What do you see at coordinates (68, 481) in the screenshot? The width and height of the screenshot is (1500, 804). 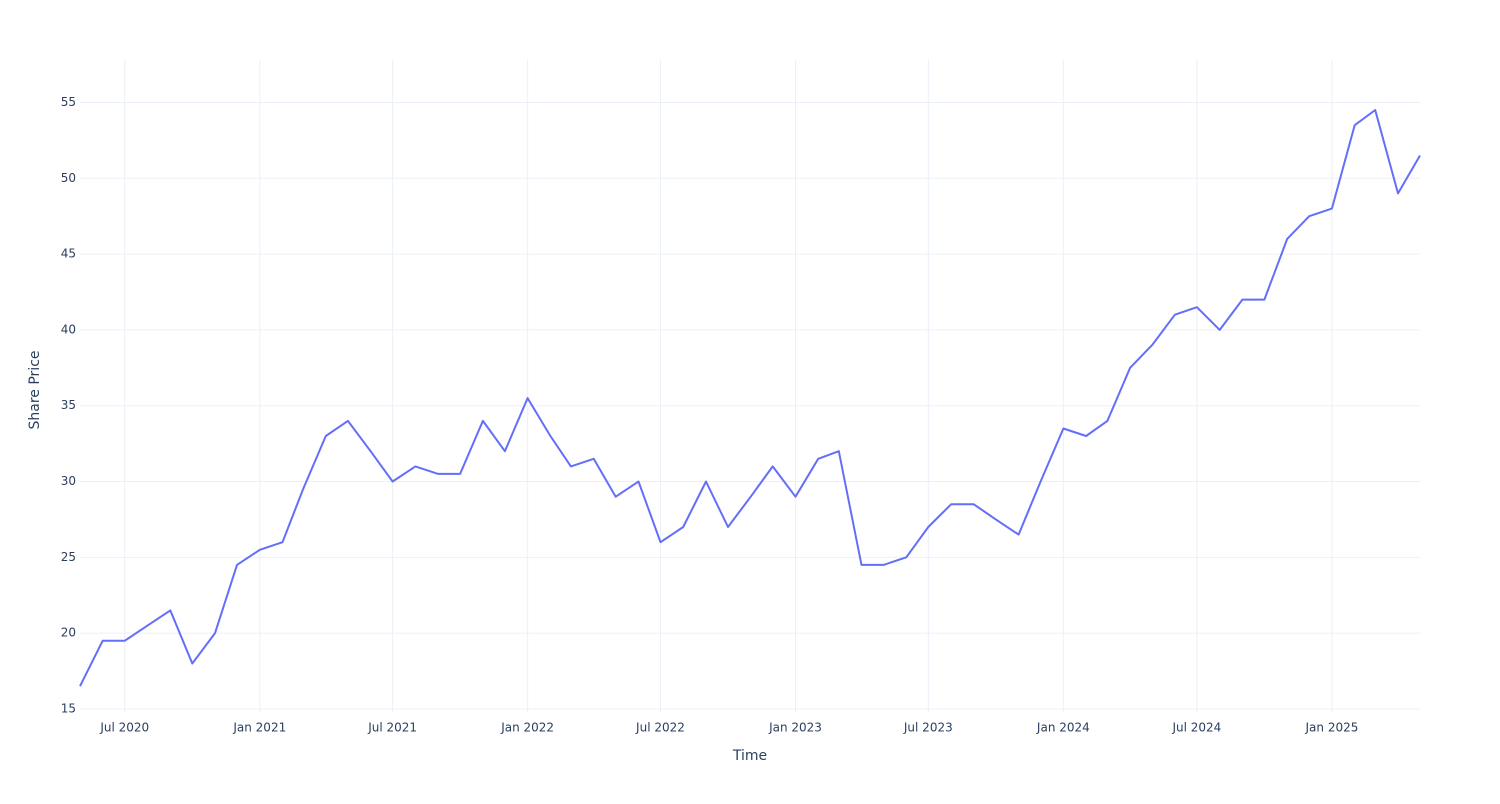 I see `y-tick-label: 30` at bounding box center [68, 481].